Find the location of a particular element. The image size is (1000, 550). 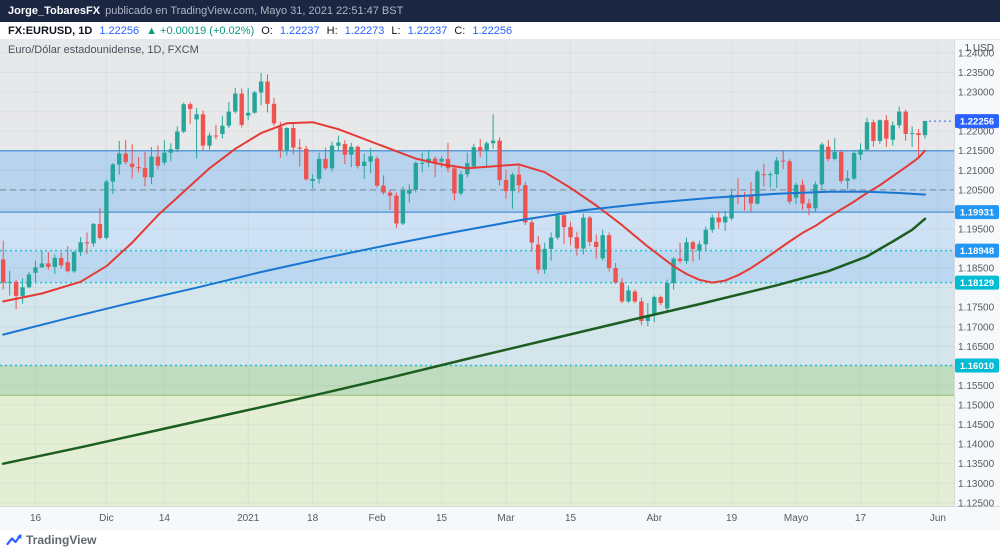

price-badges: 1.22256 1.19931 1.18948 1.18129 1.16010 is located at coordinates (977, 243).